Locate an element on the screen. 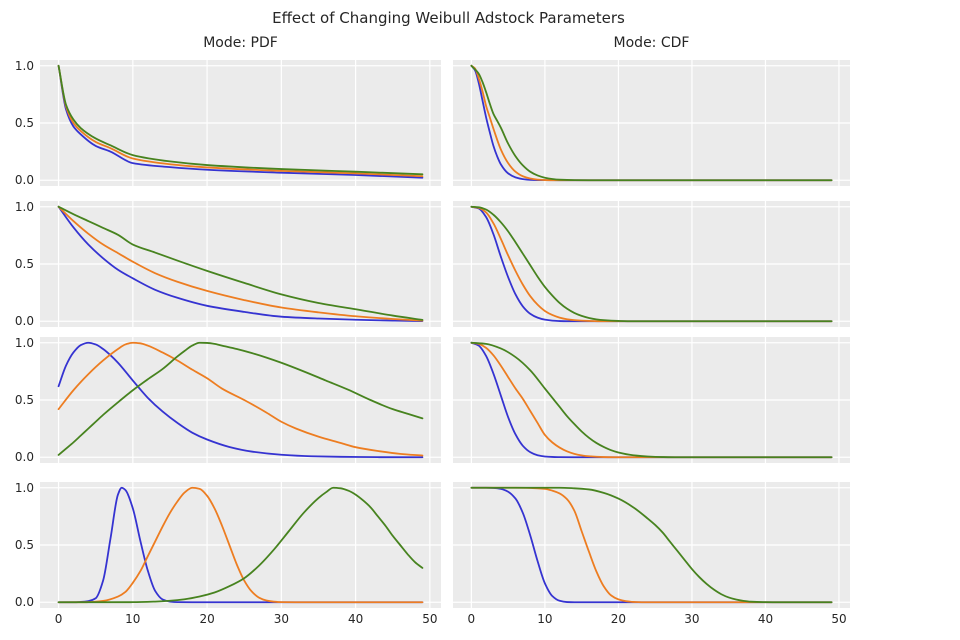 The image size is (960, 640). x-tick-label-pdf-50: 50 is located at coordinates (430, 619).